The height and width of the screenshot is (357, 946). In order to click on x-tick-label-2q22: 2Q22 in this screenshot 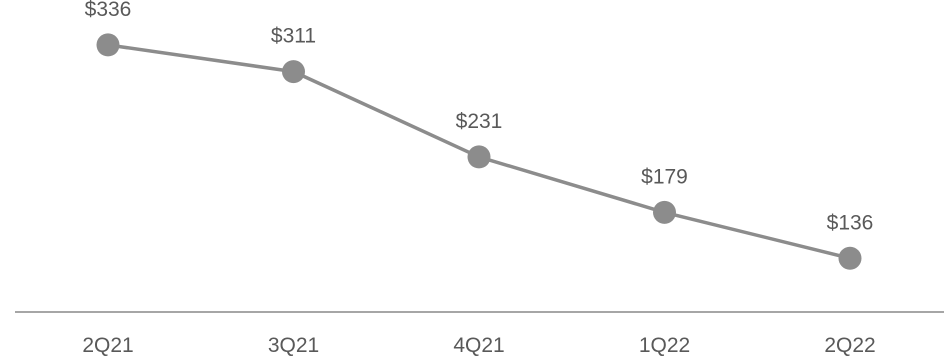, I will do `click(849, 345)`.